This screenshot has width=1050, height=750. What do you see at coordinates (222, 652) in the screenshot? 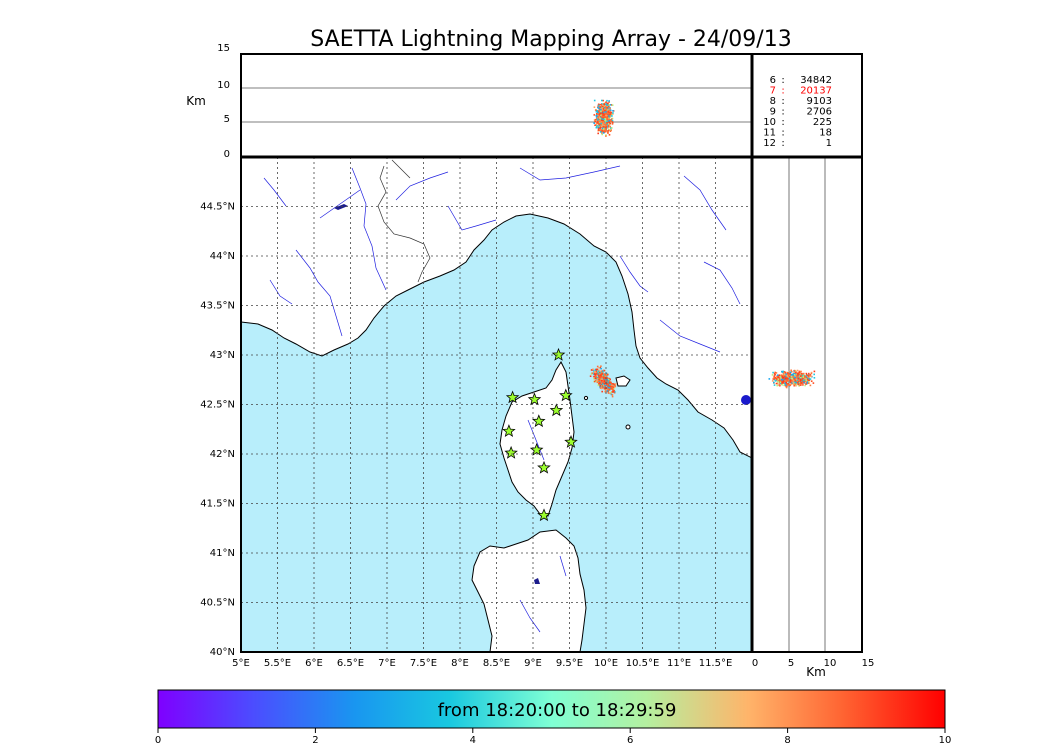
I see `latitude-tick-label: 40°N` at bounding box center [222, 652].